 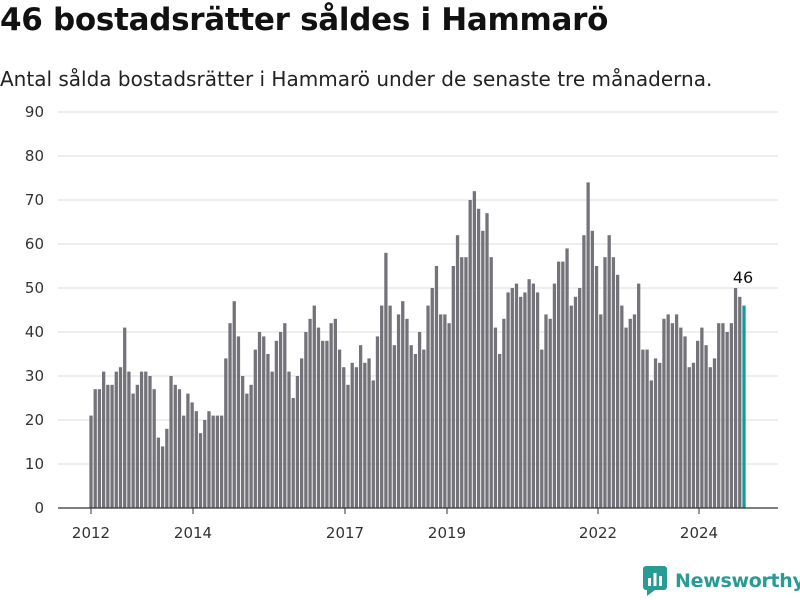 What do you see at coordinates (655, 581) in the screenshot?
I see `newsworthy-logo-icon` at bounding box center [655, 581].